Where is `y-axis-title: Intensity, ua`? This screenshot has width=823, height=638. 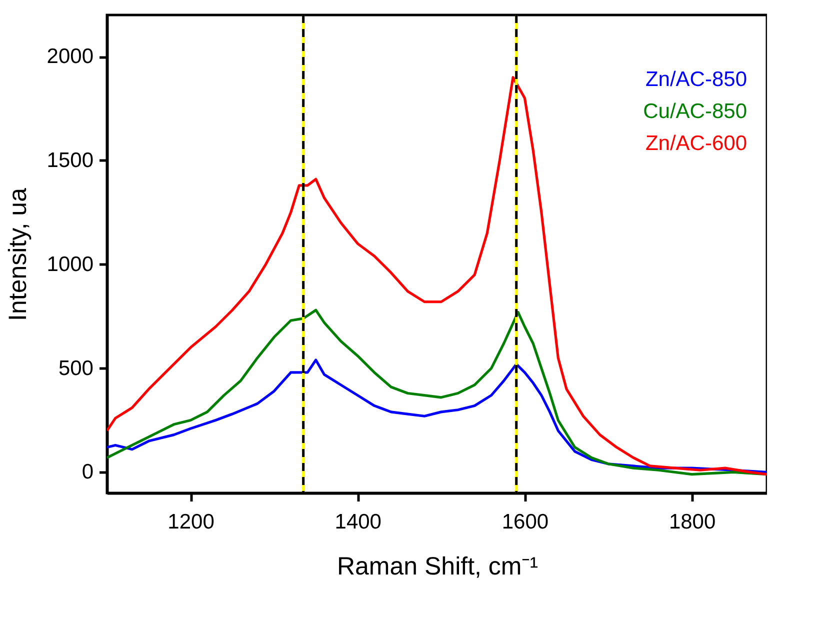 y-axis-title: Intensity, ua is located at coordinates (18, 254).